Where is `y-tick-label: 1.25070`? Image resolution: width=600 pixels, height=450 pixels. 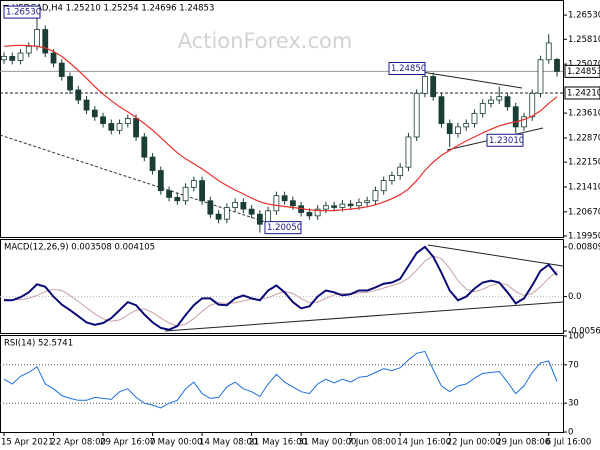 y-tick-label: 1.25070 is located at coordinates (584, 65).